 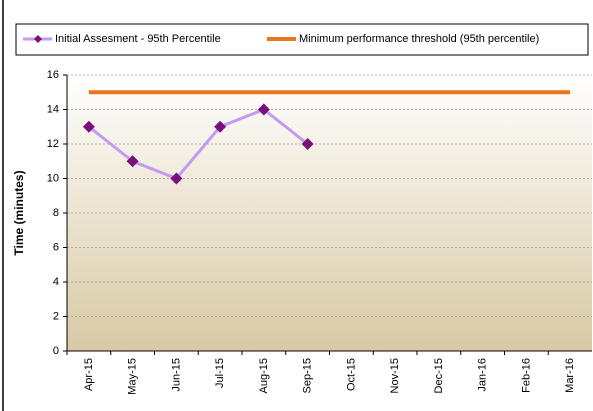 What do you see at coordinates (56, 213) in the screenshot?
I see `y-tick-label: 8` at bounding box center [56, 213].